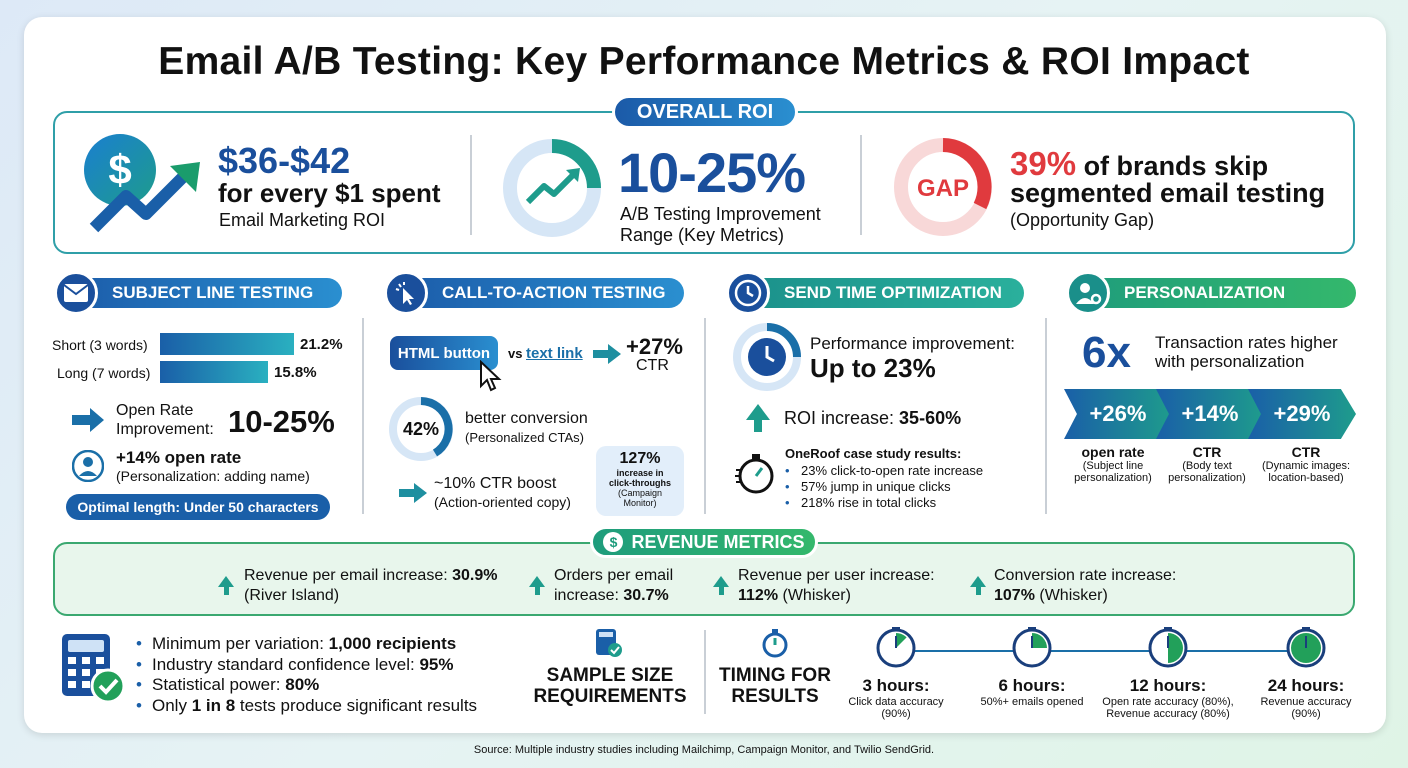 This screenshot has width=1408, height=768. Describe the element at coordinates (873, 453) in the screenshot. I see `case-title: OneRoof case study results:` at that location.